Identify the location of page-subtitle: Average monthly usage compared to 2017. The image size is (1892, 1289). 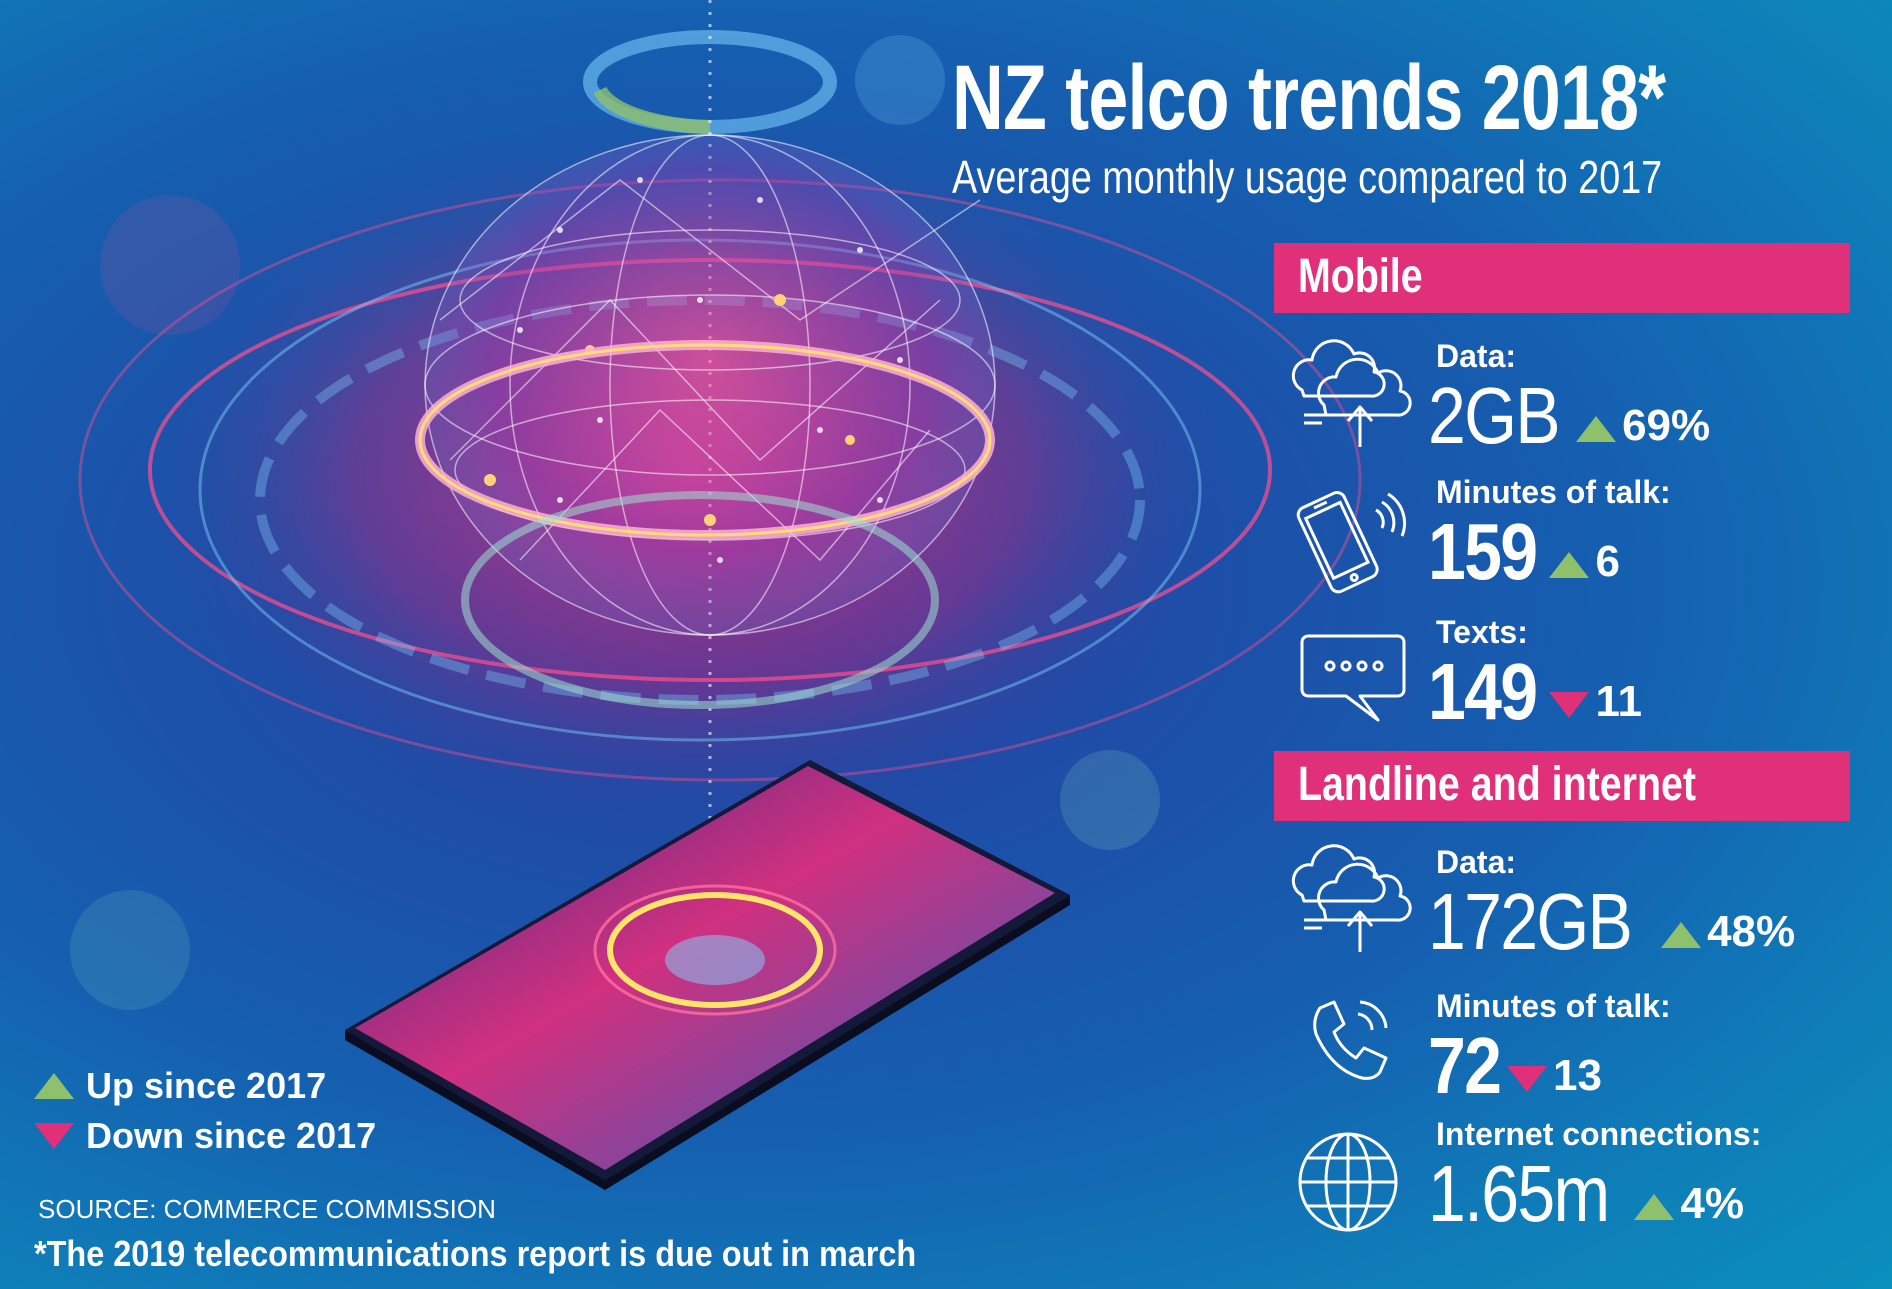
(1307, 177).